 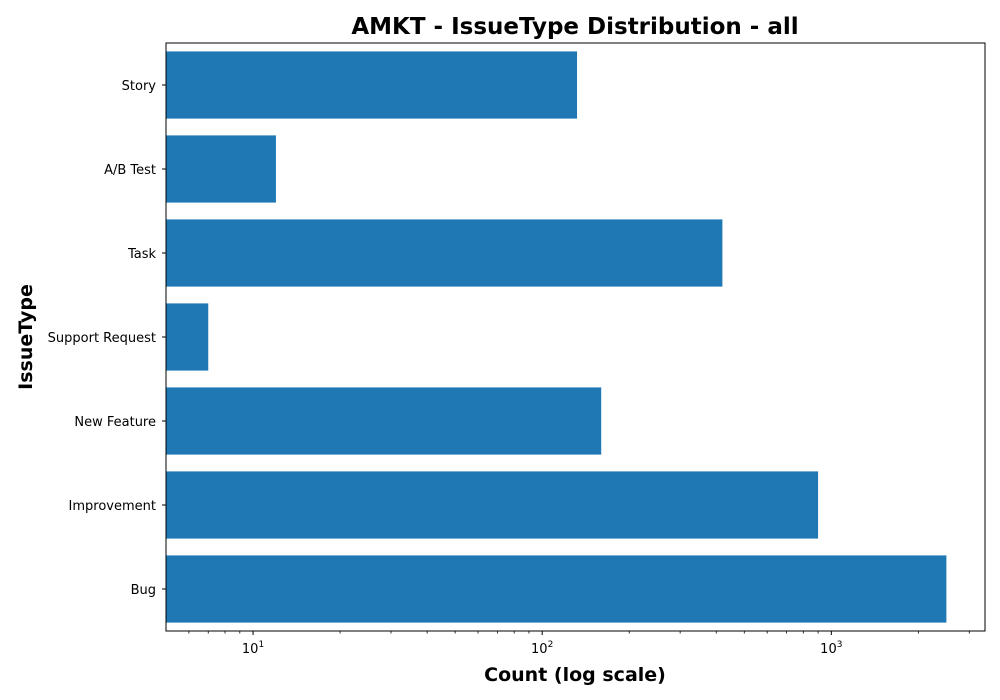 I want to click on y-tick-label: Story, so click(x=139, y=86).